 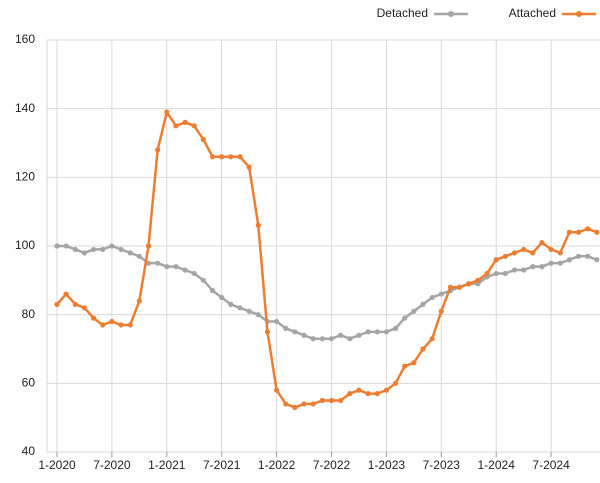 What do you see at coordinates (222, 465) in the screenshot?
I see `x-tick-label: 7-2021` at bounding box center [222, 465].